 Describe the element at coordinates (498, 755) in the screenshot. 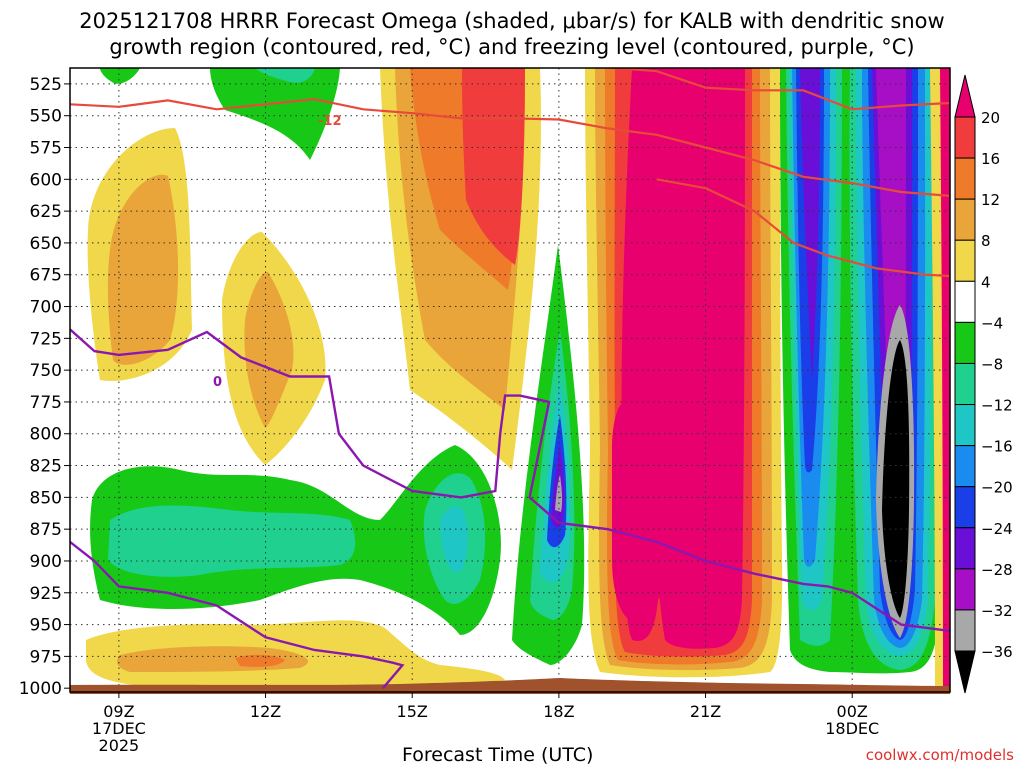

I see `x-axis-title: Forecast Time (UTC)` at that location.